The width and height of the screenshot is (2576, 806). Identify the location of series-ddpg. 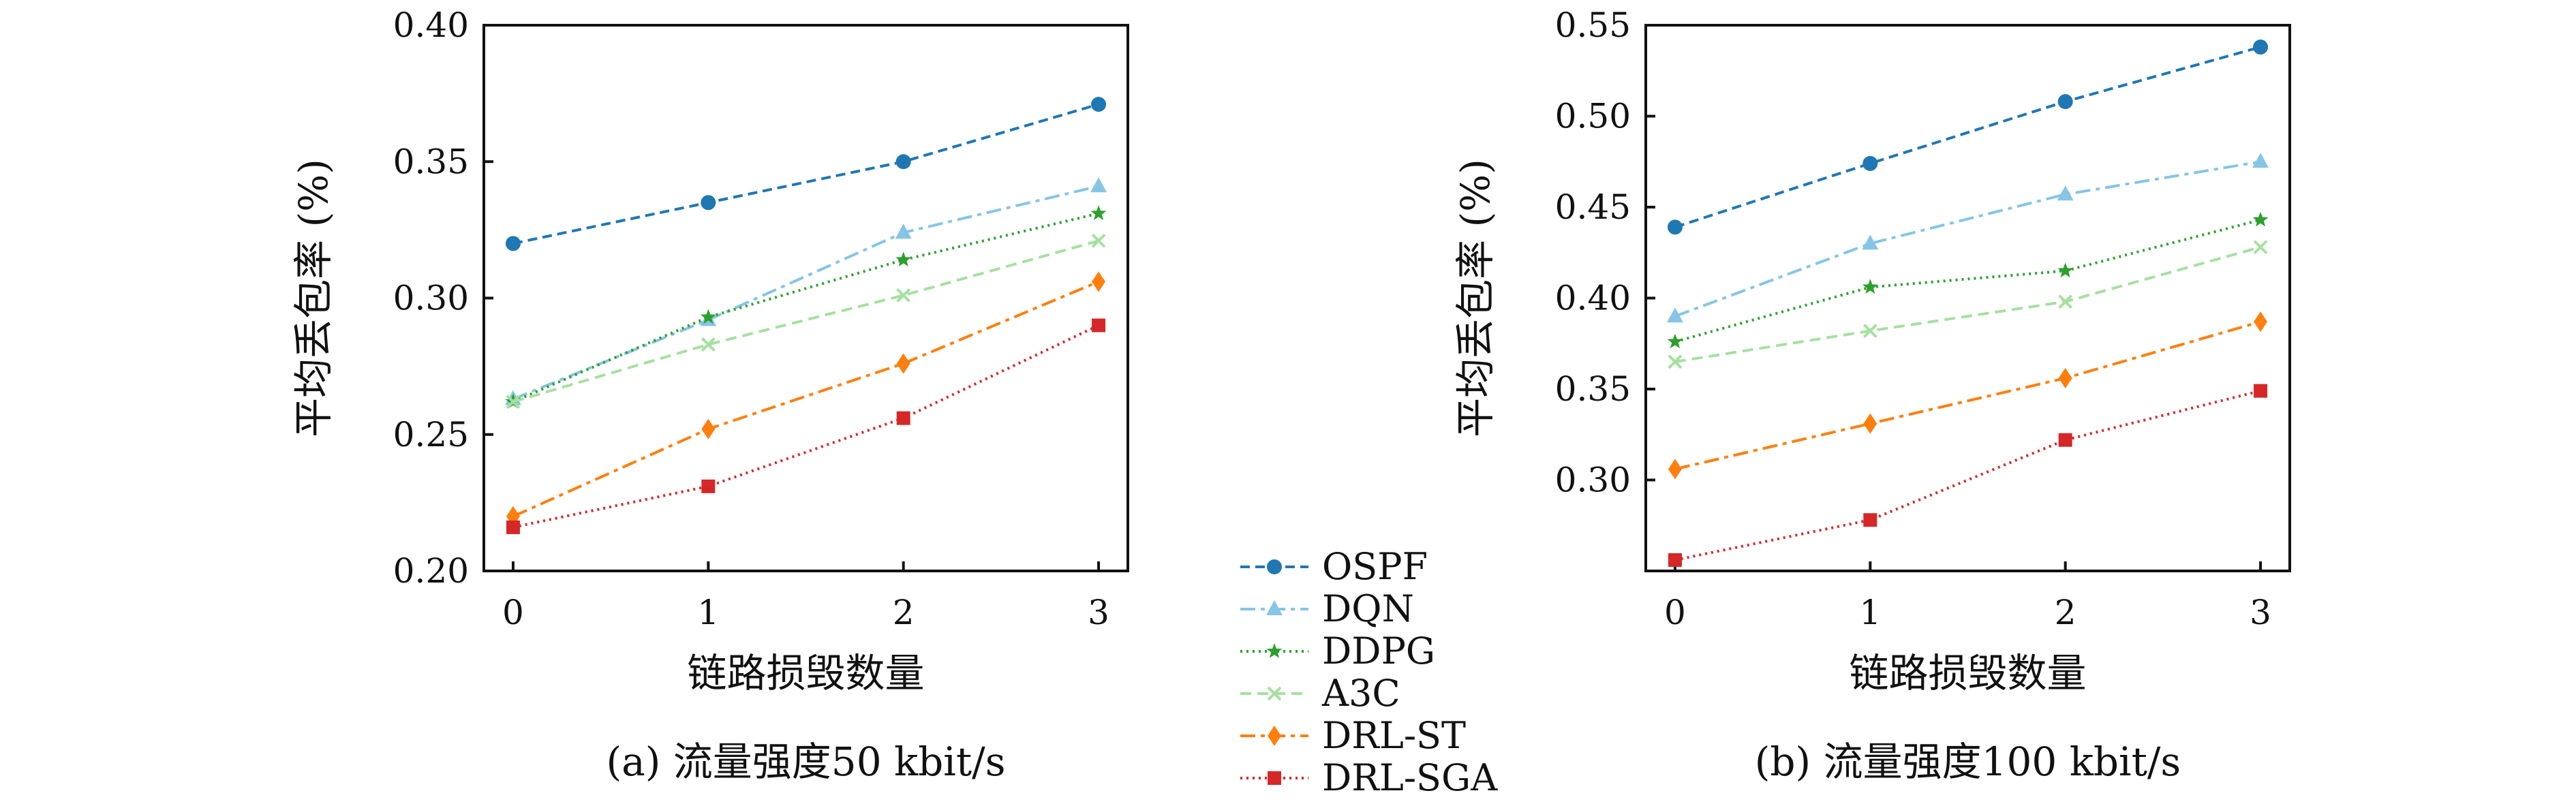
(1968, 280).